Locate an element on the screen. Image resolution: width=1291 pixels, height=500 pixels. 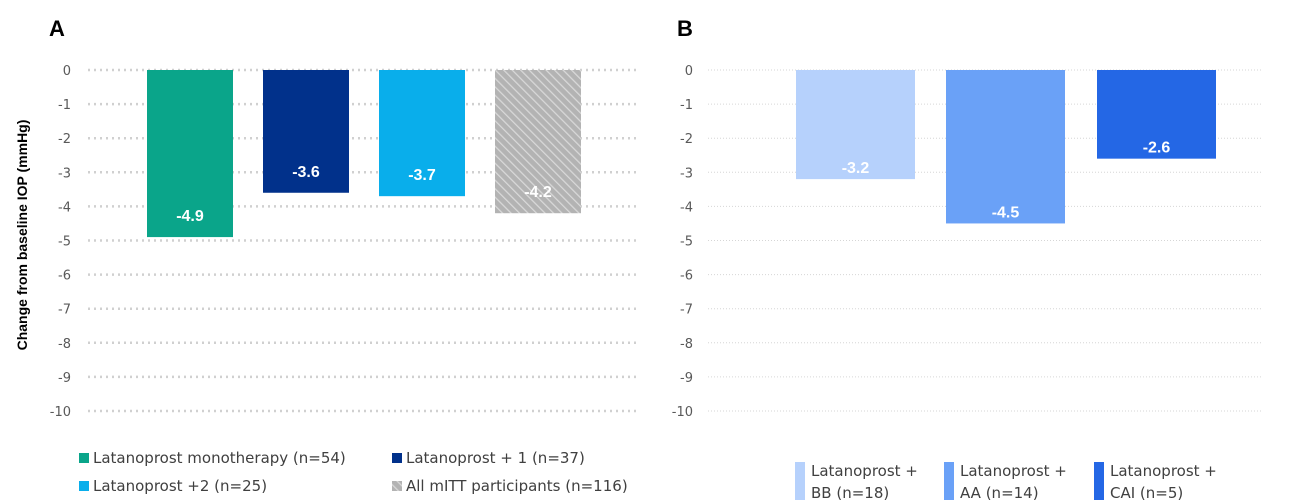
panel-b-legend-label: CAI (n=5) is located at coordinates (1146, 492).